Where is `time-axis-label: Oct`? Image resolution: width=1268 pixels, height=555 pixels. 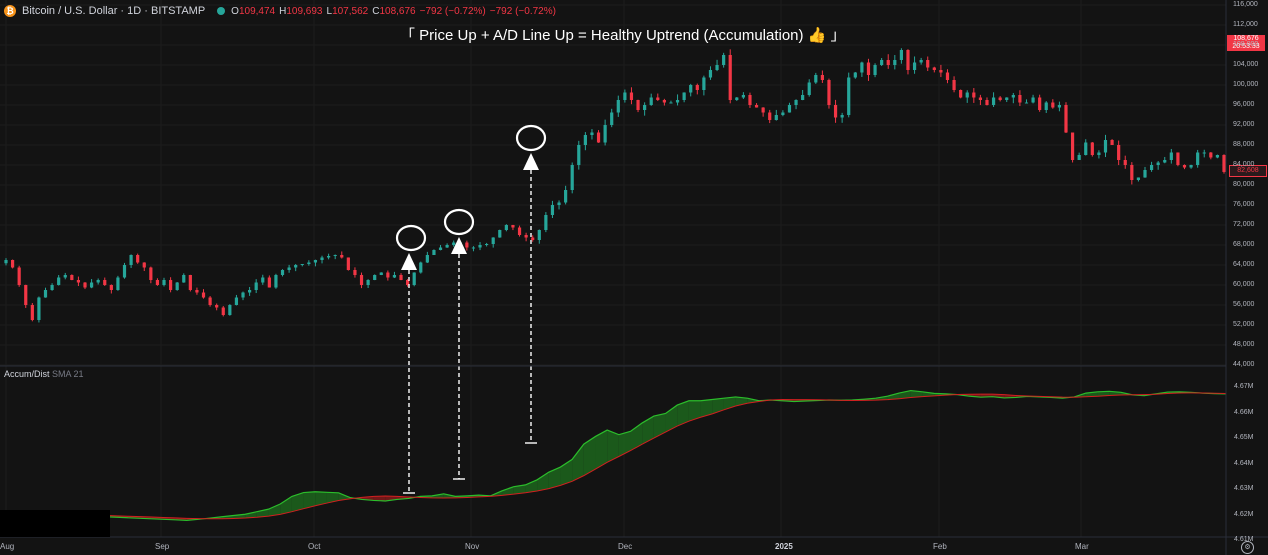 time-axis-label: Oct is located at coordinates (314, 546).